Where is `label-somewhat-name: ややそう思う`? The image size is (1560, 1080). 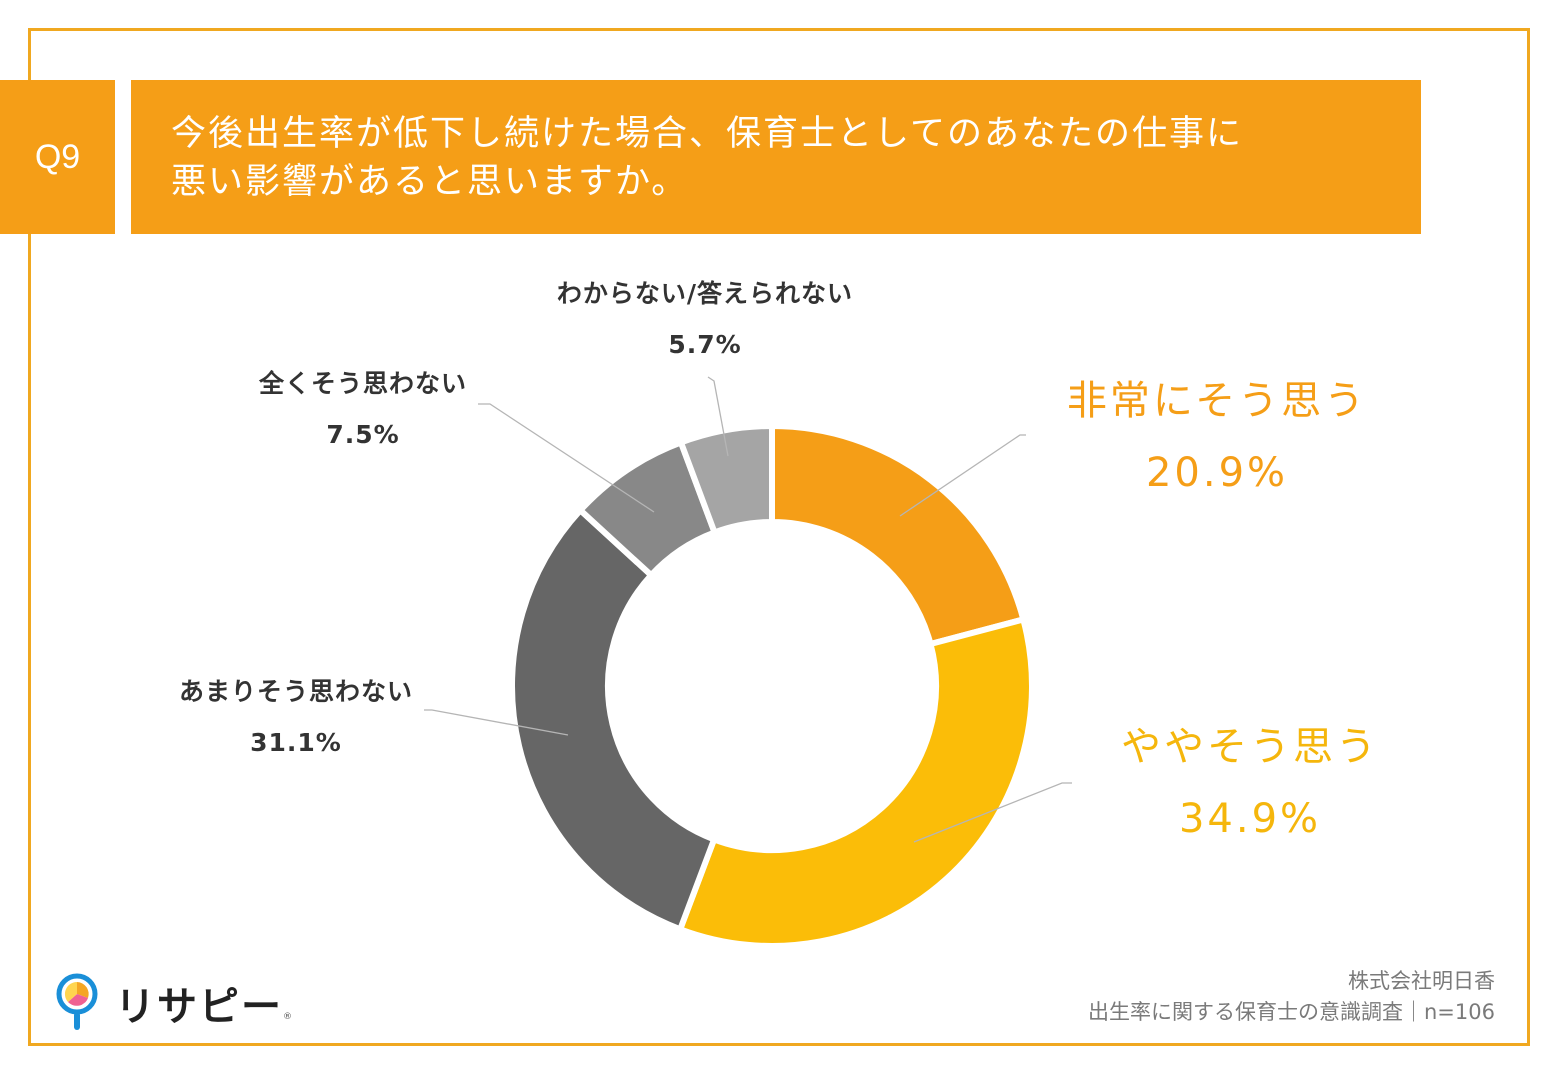 label-somewhat-name: ややそう思う is located at coordinates (1250, 747).